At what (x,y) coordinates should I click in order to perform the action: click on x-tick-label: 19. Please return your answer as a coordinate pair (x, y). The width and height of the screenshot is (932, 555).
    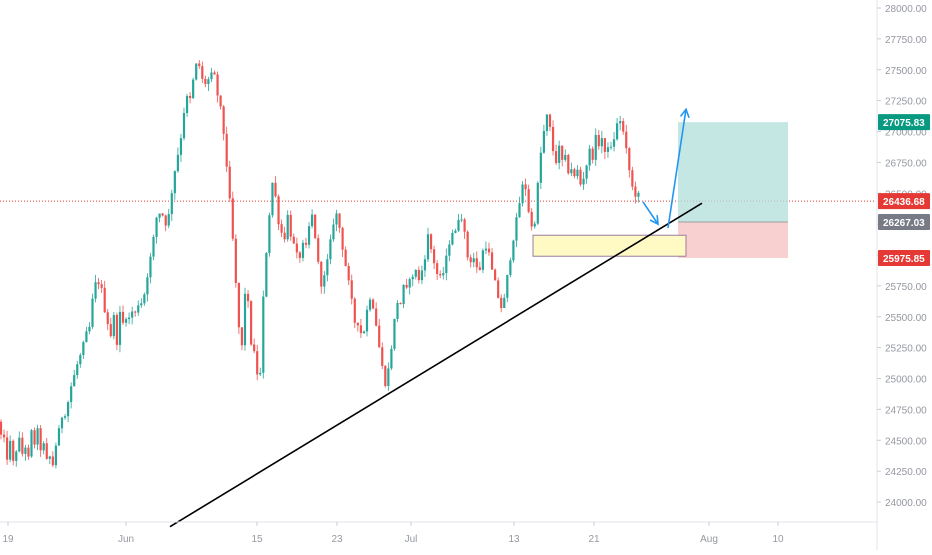
    Looking at the image, I should click on (8, 539).